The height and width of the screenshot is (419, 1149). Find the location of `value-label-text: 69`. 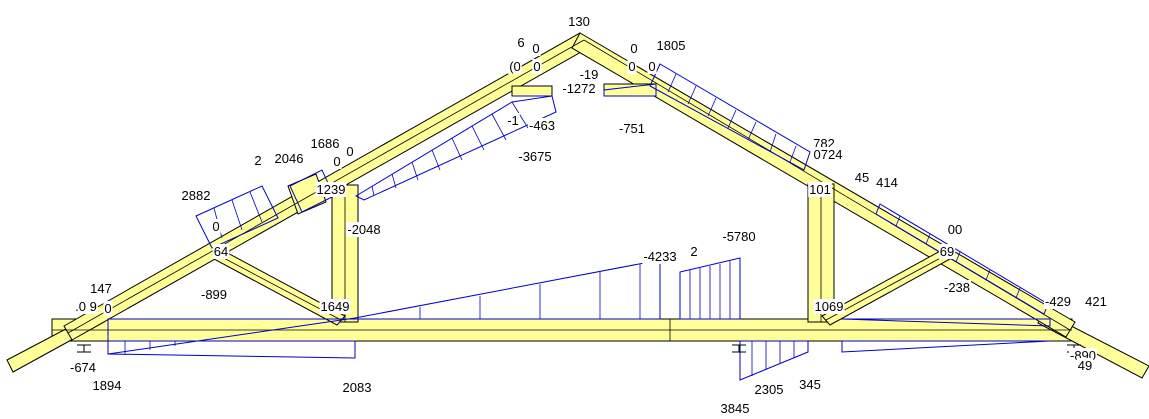

value-label-text: 69 is located at coordinates (947, 251).